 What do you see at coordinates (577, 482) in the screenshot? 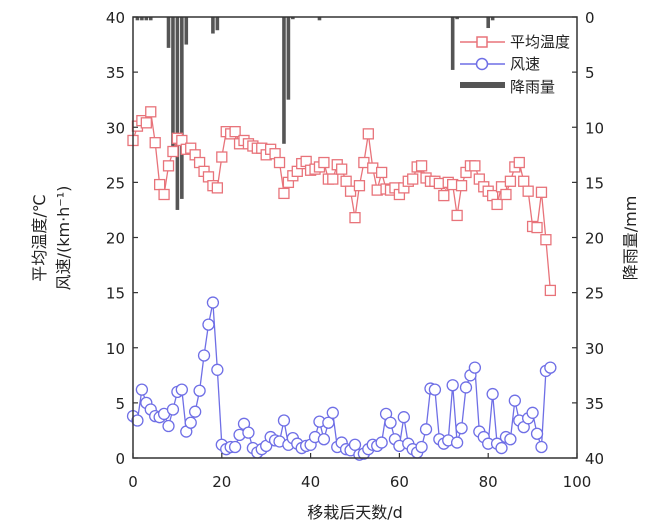
I see `x-tick-label: 100` at bounding box center [577, 482].